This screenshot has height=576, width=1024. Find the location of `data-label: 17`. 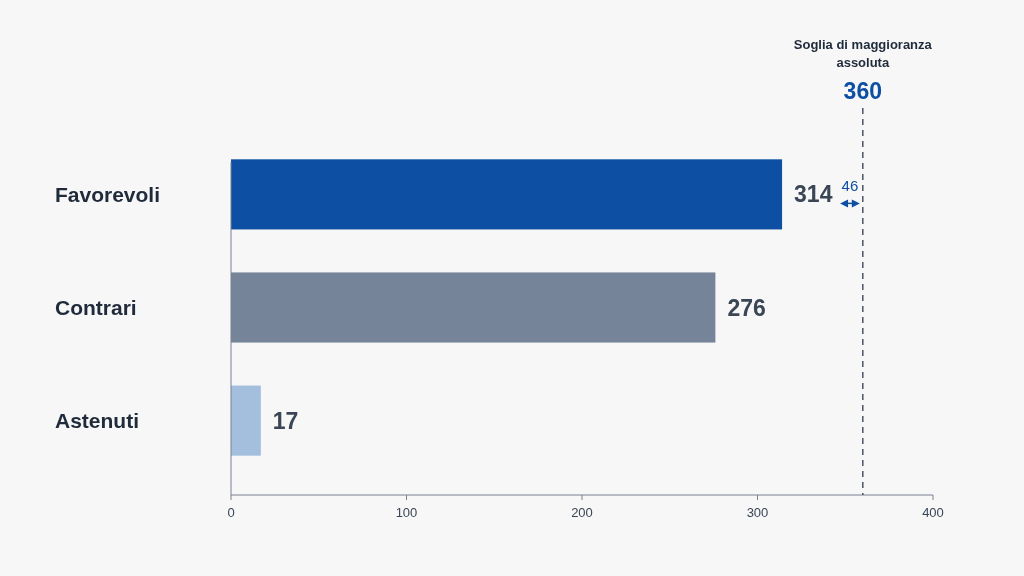

data-label: 17 is located at coordinates (285, 420).